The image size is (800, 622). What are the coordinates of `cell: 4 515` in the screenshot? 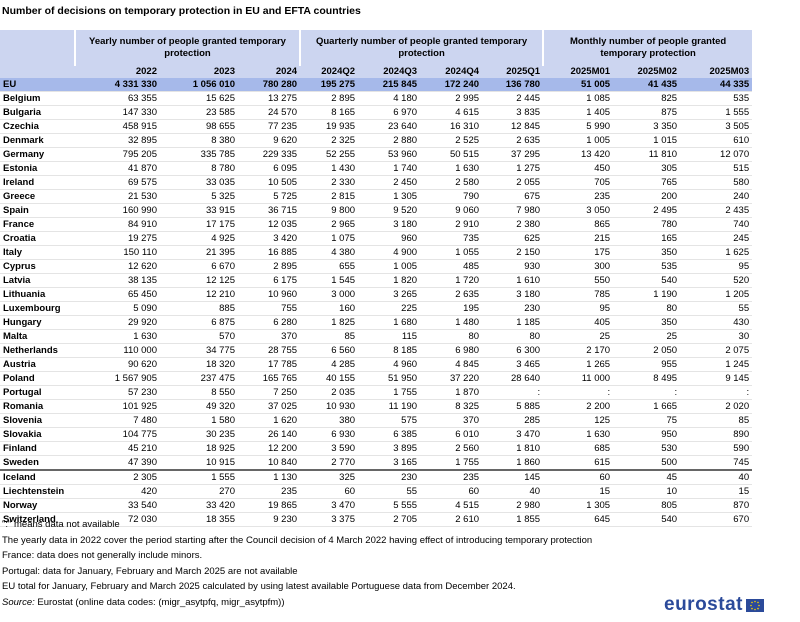 It's located at (451, 505).